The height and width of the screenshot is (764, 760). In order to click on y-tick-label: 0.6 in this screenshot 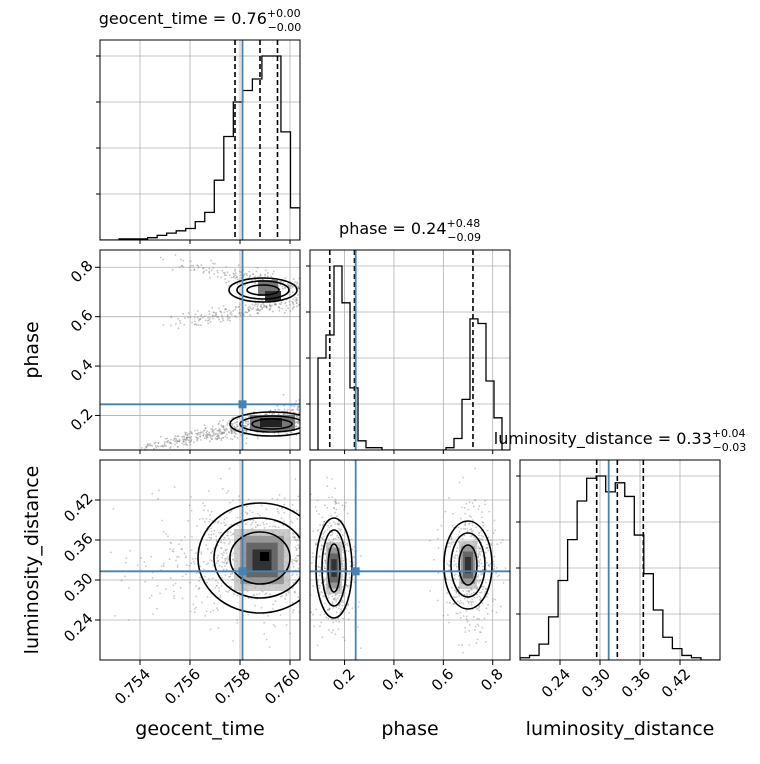, I will do `click(82, 321)`.